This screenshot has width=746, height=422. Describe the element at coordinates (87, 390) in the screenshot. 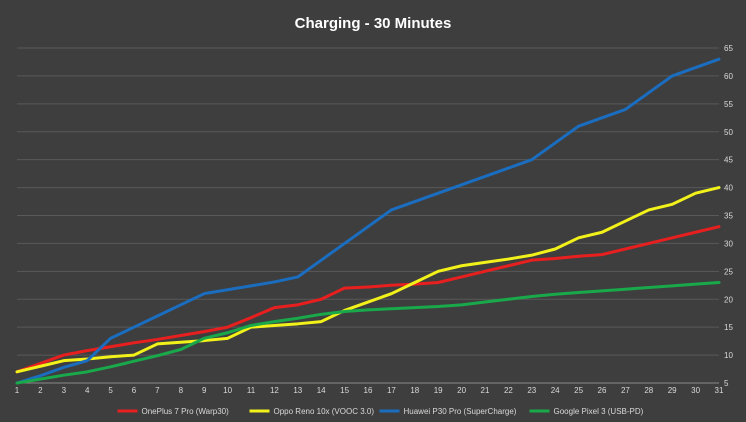

I see `x-tick-label: 4` at that location.